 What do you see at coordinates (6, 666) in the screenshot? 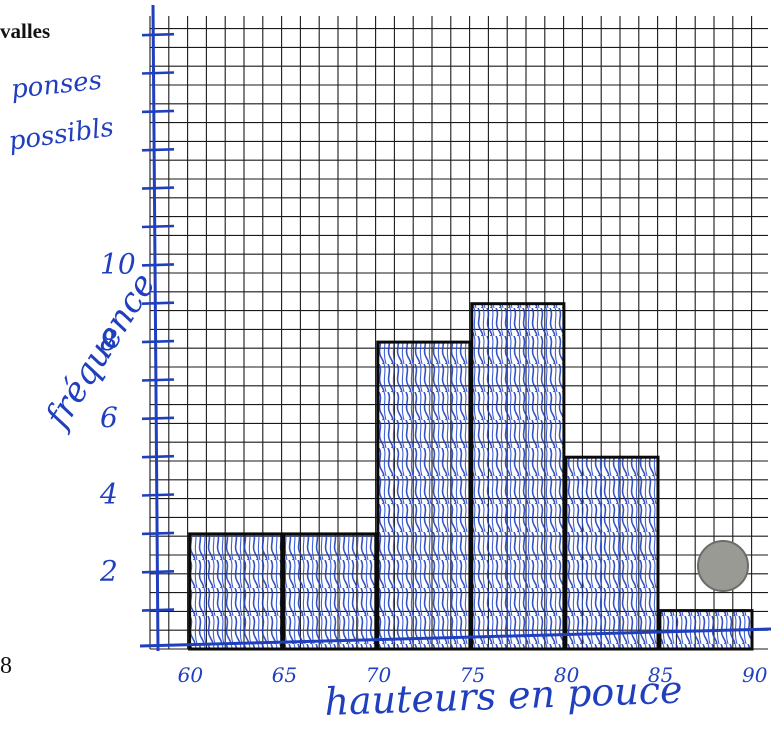
I see `page-fragment-bottom: 8` at bounding box center [6, 666].